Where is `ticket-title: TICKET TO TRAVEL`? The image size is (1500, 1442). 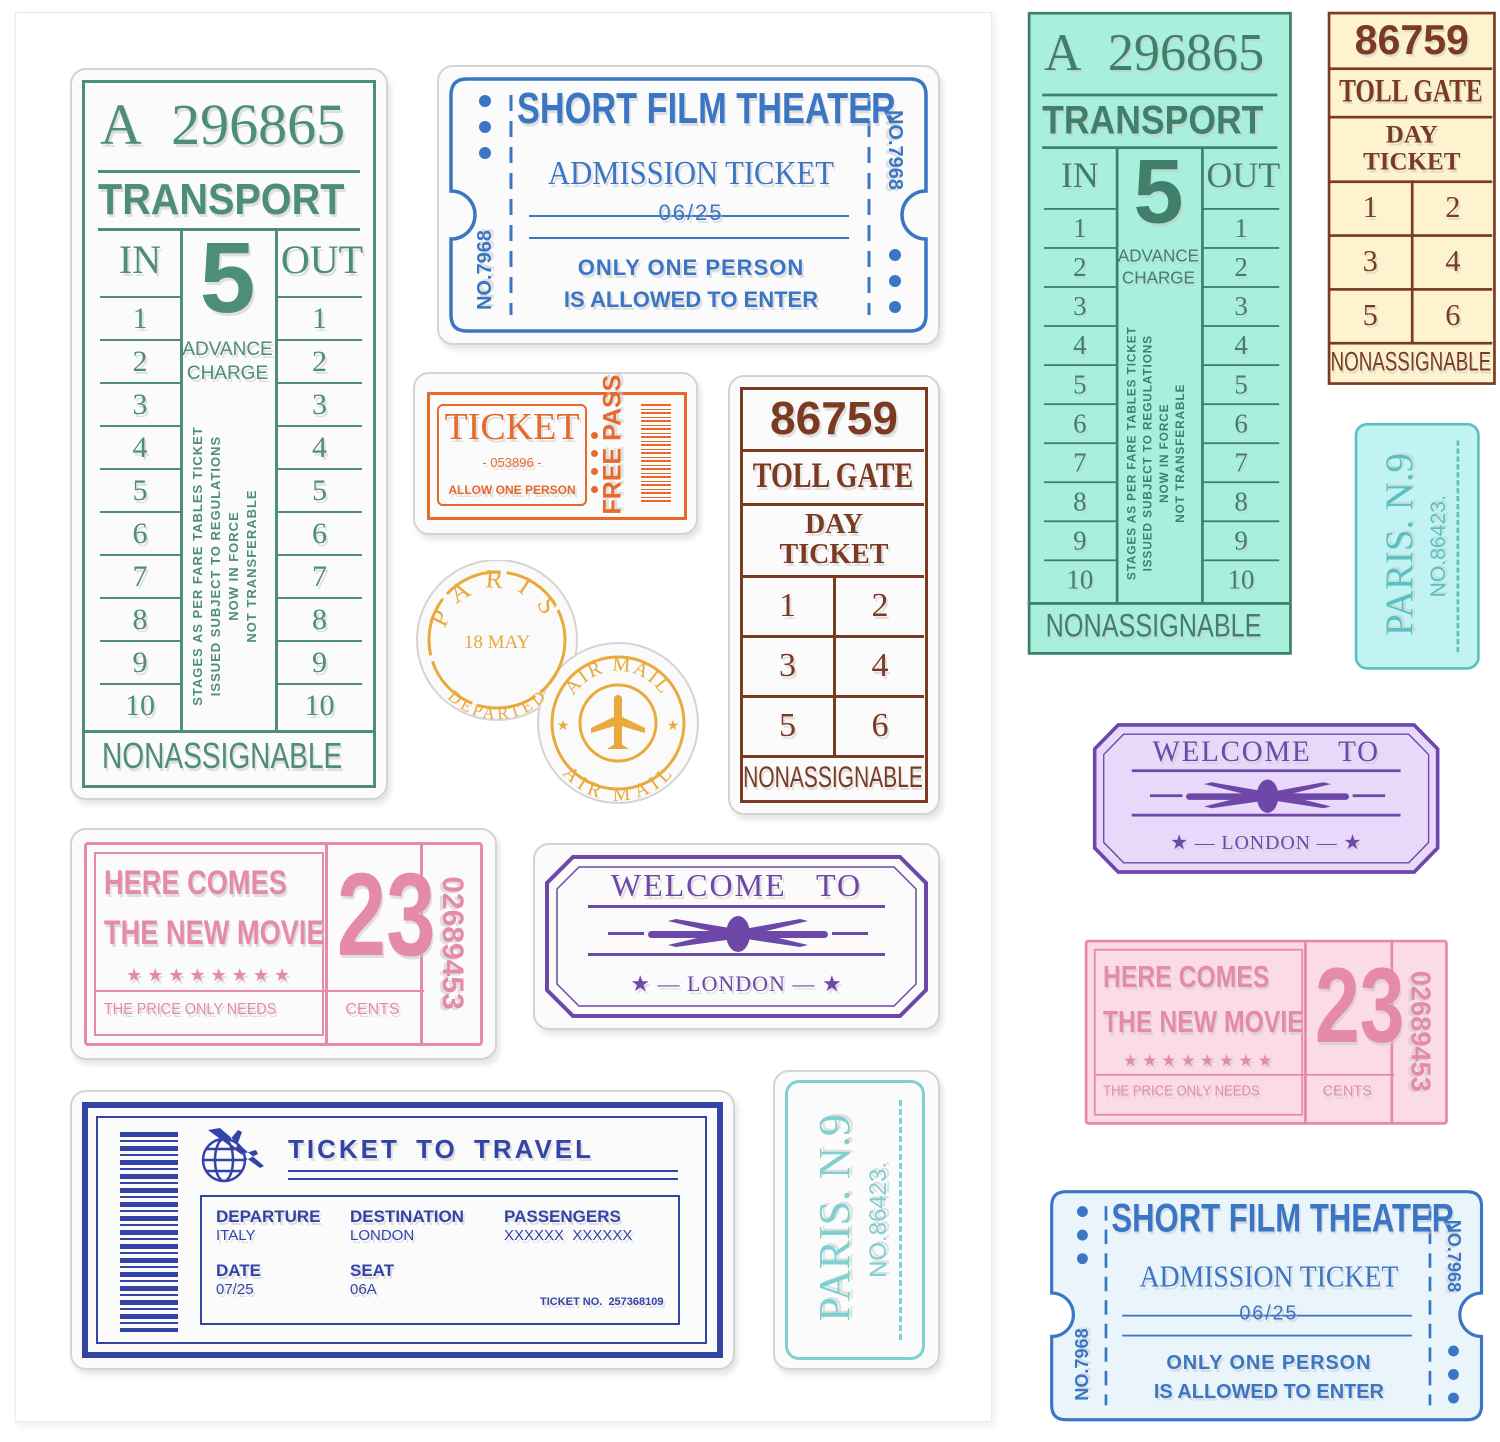
ticket-title: TICKET TO TRAVEL is located at coordinates (441, 1149).